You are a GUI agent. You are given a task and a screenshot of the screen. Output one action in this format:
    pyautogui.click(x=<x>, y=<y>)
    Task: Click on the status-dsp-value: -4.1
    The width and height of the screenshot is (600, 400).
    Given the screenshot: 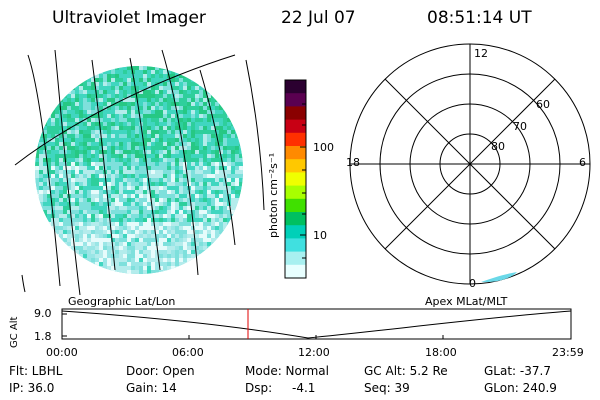 What is the action you would take?
    pyautogui.click(x=304, y=388)
    